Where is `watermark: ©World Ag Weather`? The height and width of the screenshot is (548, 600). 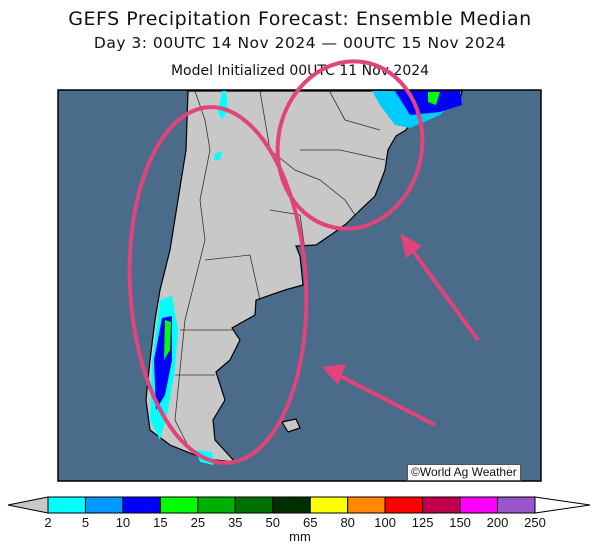 watermark: ©World Ag Weather is located at coordinates (464, 472).